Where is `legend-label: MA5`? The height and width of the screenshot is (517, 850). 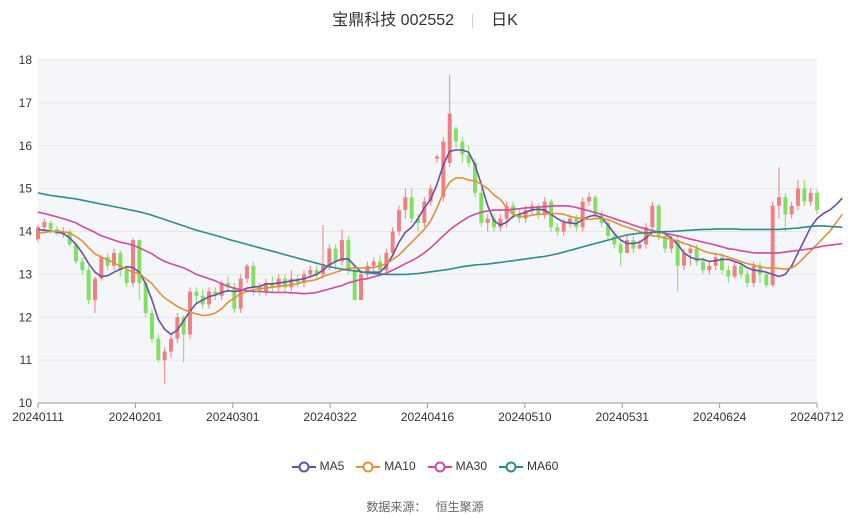 legend-label: MA5 is located at coordinates (332, 465).